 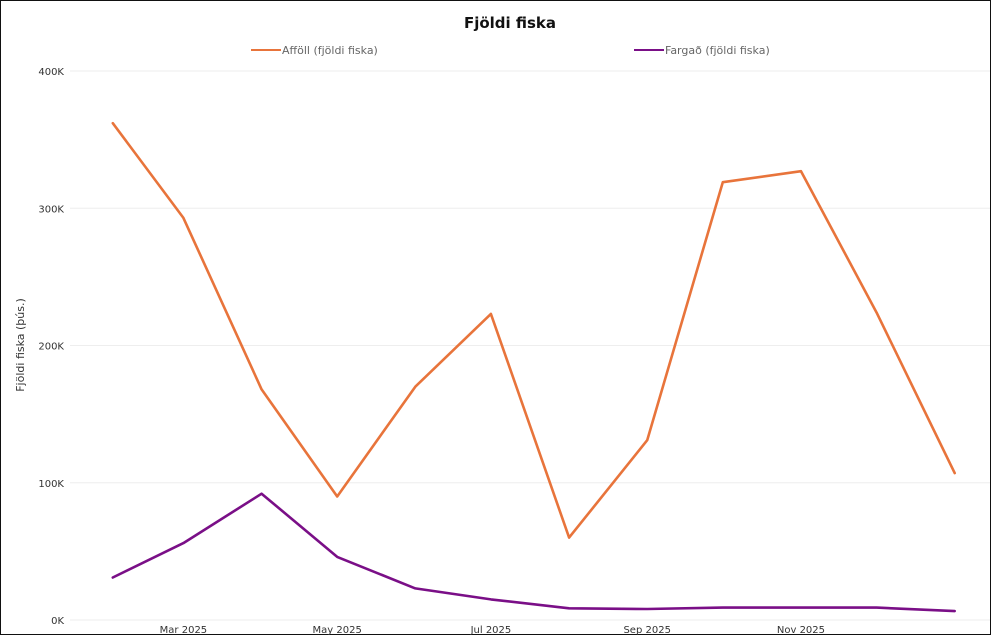 What do you see at coordinates (801, 630) in the screenshot?
I see `x-tick-label: Nov 2025` at bounding box center [801, 630].